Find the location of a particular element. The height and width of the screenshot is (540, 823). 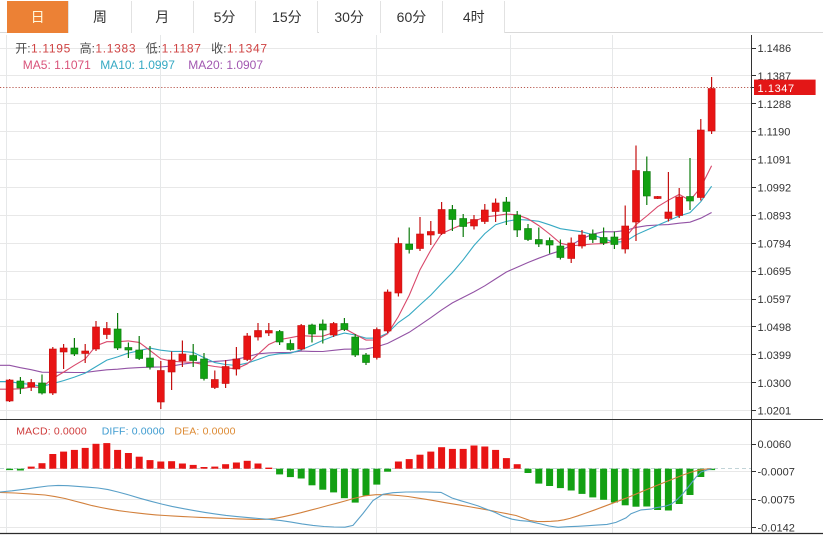

svg-text: 1.0498 is located at coordinates (775, 328).